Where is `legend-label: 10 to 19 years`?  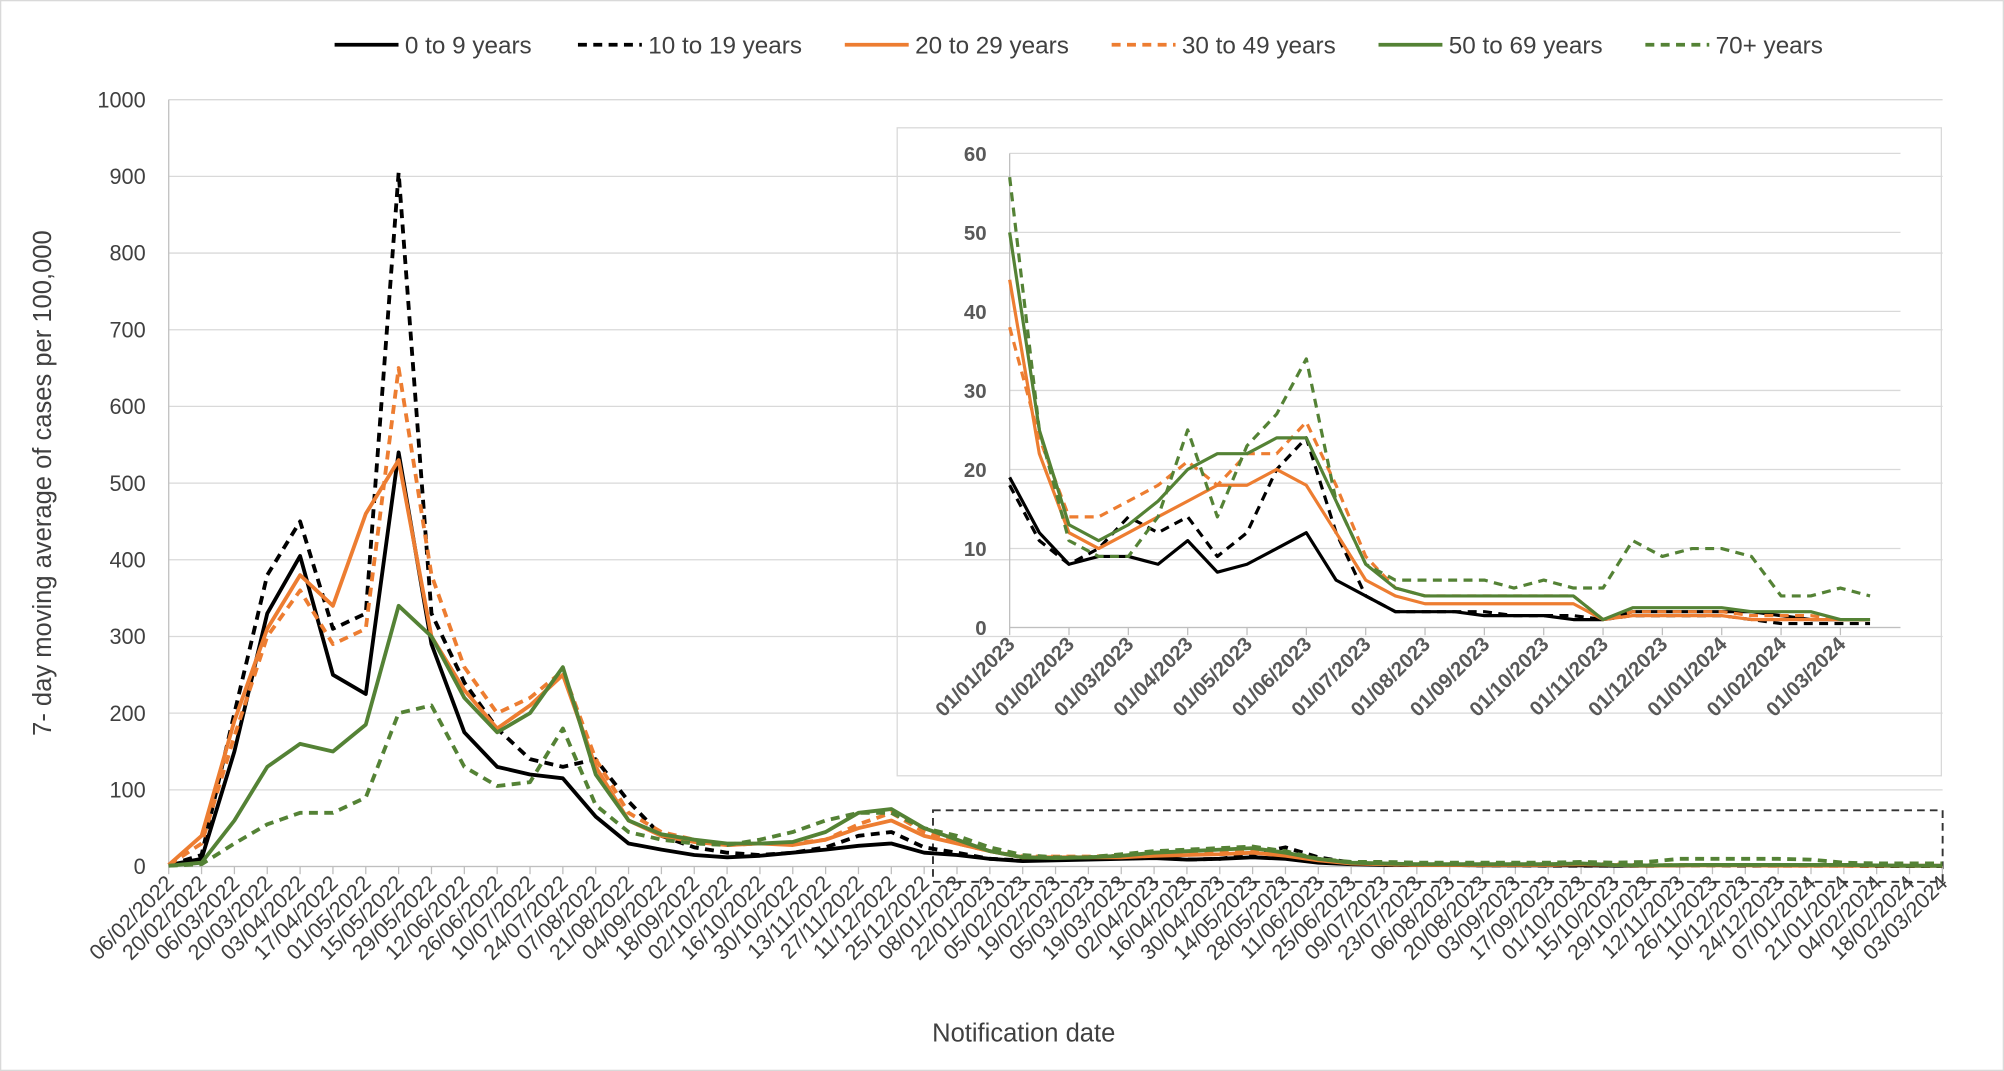 legend-label: 10 to 19 years is located at coordinates (725, 46).